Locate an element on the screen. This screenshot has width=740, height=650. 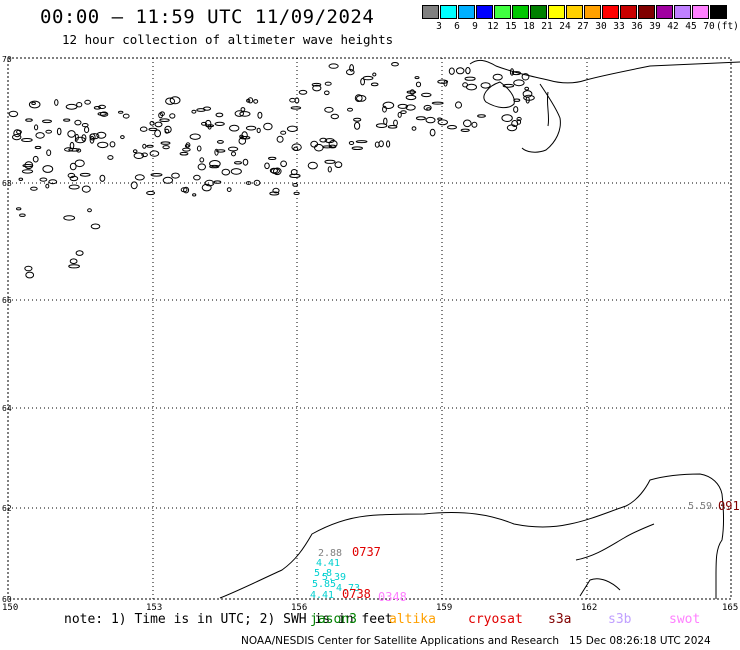
satellite-legend-cryosat: cryosat is located at coordinates (495, 619).